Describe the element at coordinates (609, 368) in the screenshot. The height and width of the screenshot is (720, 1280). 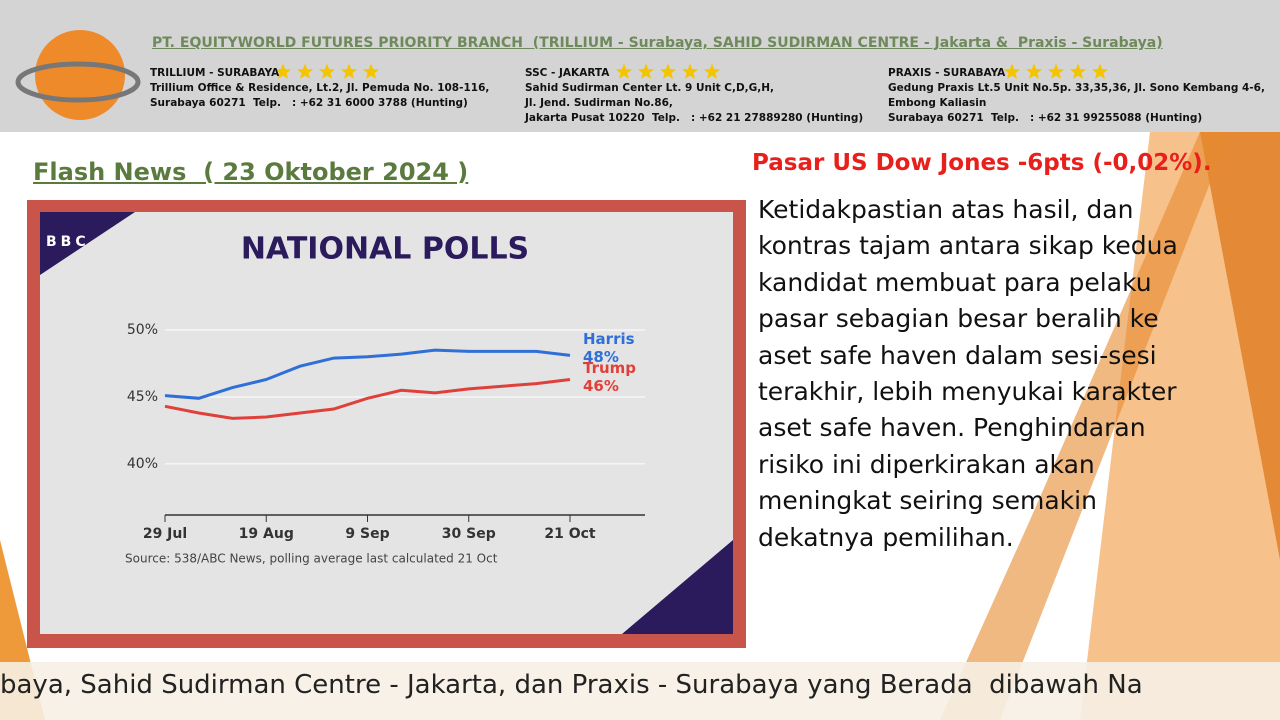
I see `series-label: Trump` at that location.